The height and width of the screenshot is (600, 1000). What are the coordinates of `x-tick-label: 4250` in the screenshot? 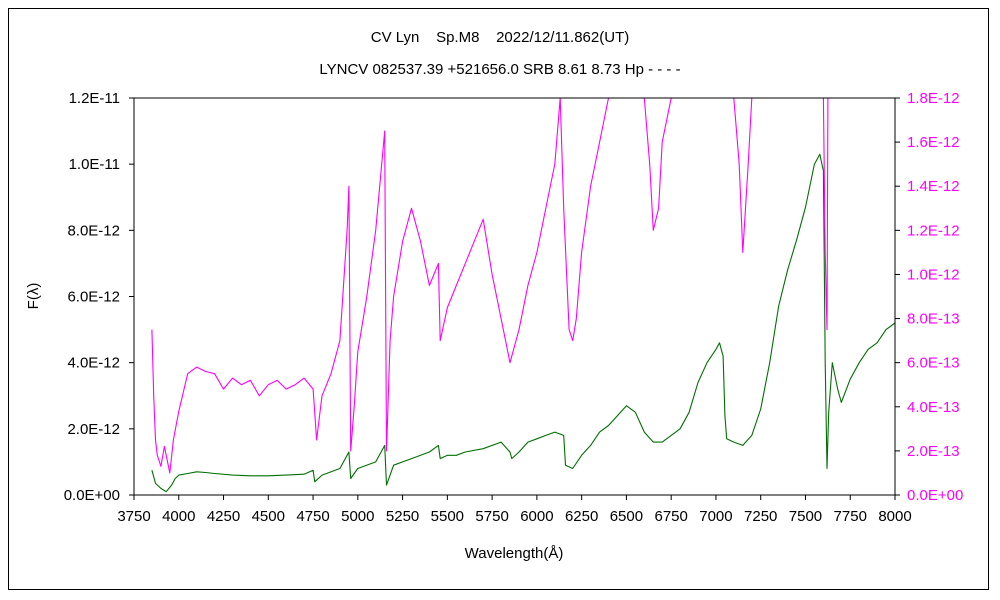 It's located at (223, 516).